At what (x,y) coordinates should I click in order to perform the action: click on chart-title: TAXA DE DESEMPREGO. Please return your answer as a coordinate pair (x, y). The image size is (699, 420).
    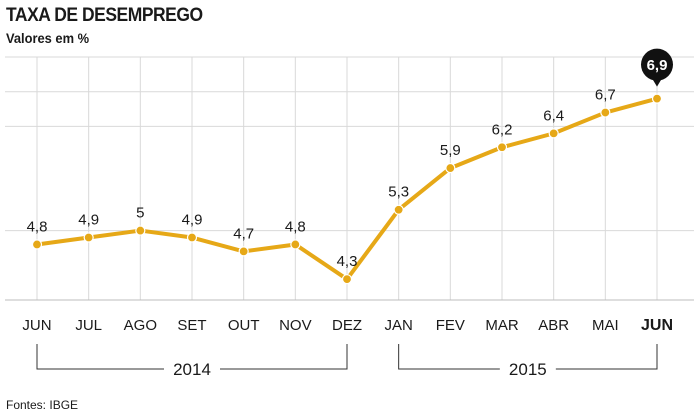
    Looking at the image, I should click on (104, 15).